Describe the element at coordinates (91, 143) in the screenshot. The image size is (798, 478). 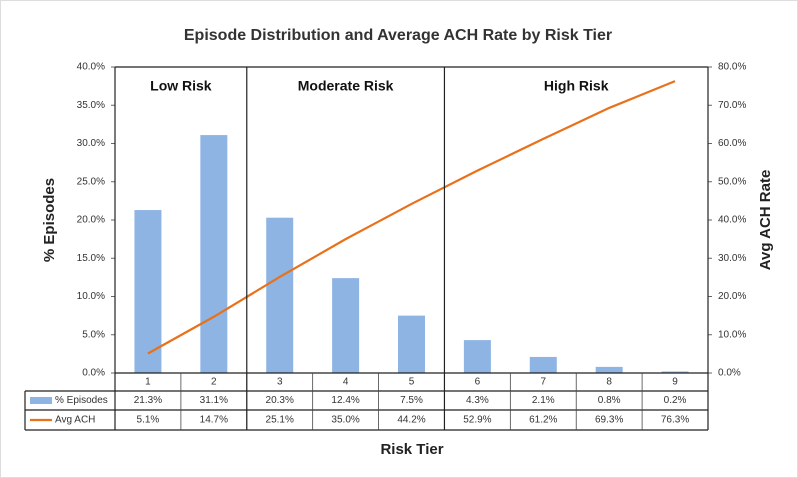
I see `y-tick-label: 30.0%` at that location.